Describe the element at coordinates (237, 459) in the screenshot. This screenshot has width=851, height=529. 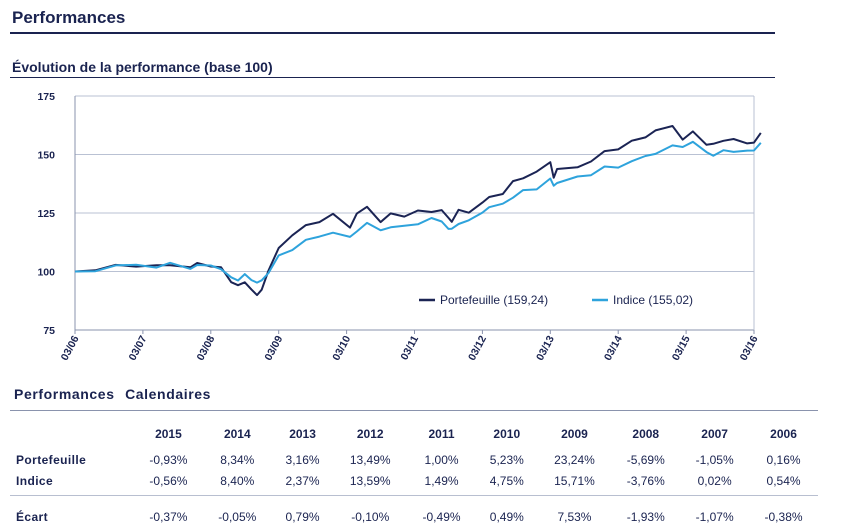
I see `table-cell: 8,34%` at that location.